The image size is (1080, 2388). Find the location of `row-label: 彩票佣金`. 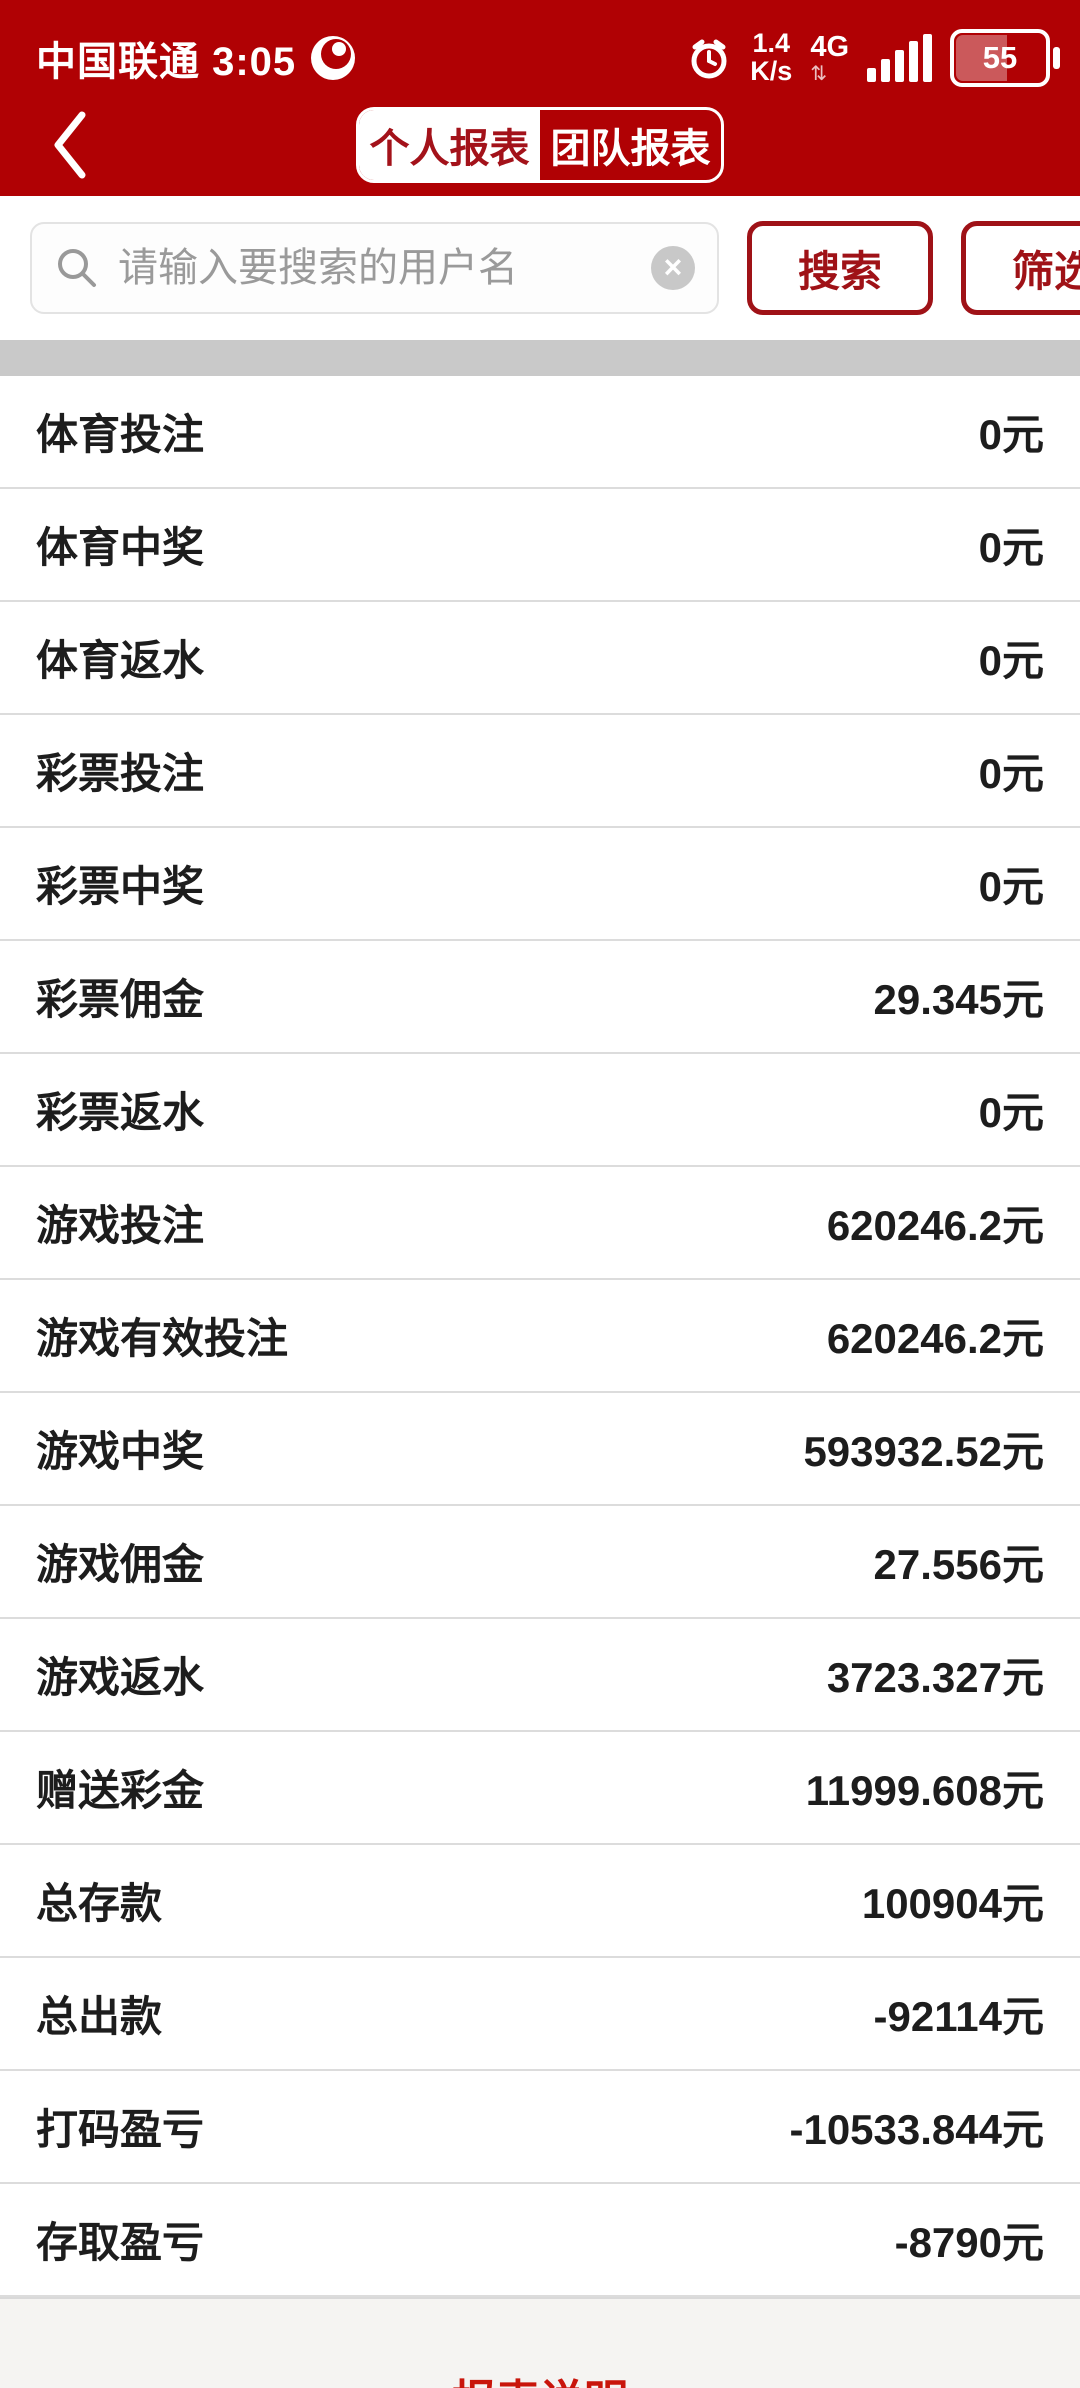

row-label: 彩票佣金 is located at coordinates (120, 999).